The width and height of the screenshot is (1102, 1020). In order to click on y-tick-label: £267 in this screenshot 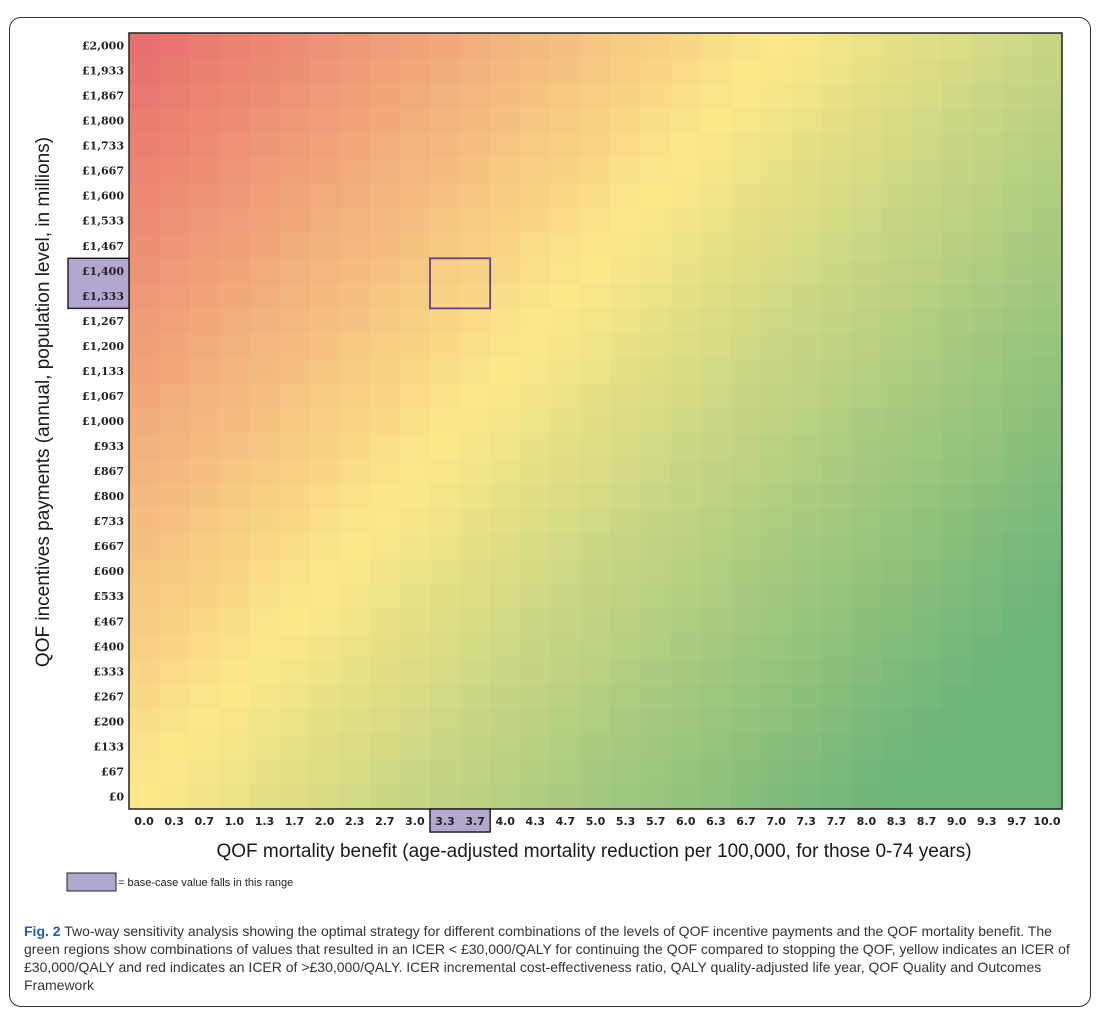, I will do `click(108, 696)`.